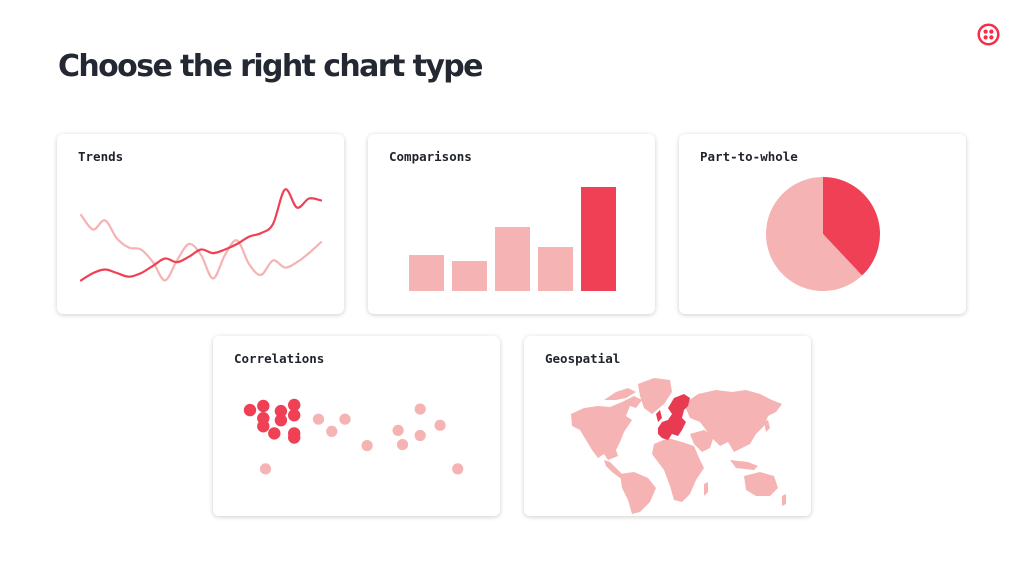  What do you see at coordinates (279, 358) in the screenshot?
I see `correlations-label: Correlations` at bounding box center [279, 358].